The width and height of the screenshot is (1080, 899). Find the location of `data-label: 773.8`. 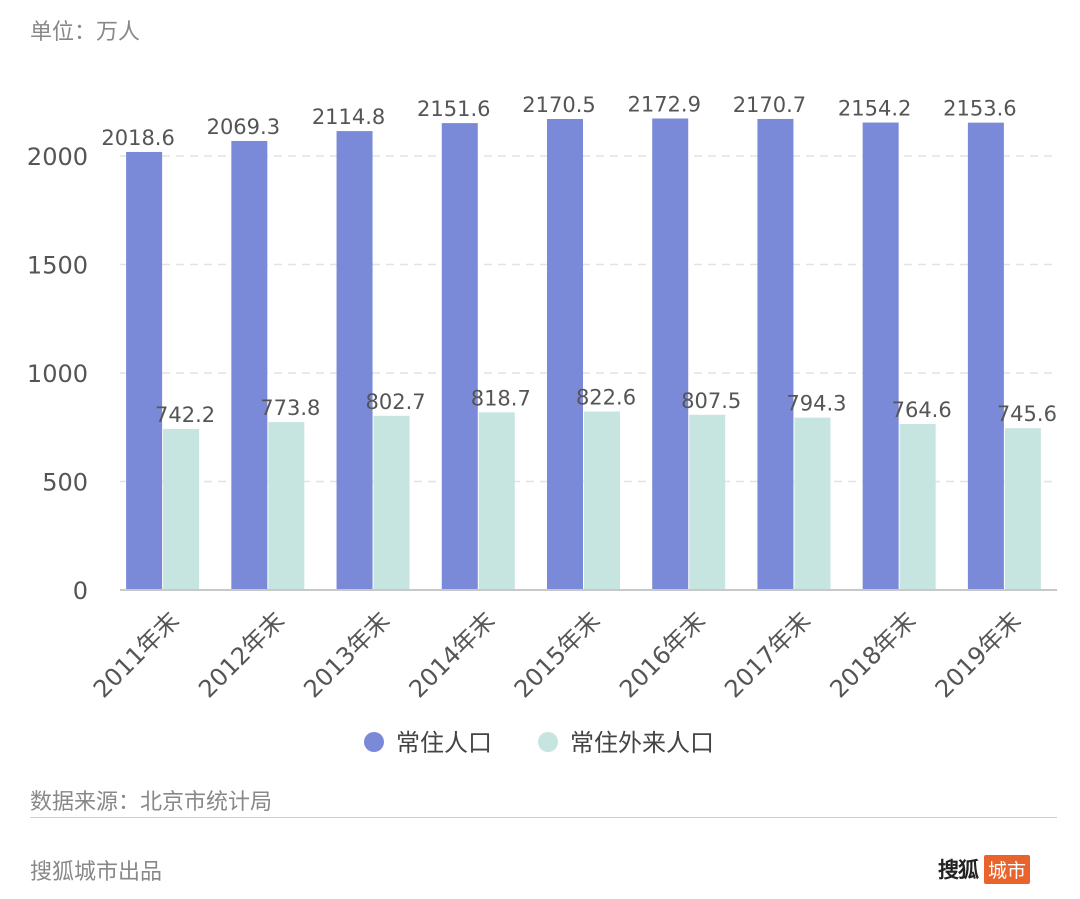

data-label: 773.8 is located at coordinates (290, 408).